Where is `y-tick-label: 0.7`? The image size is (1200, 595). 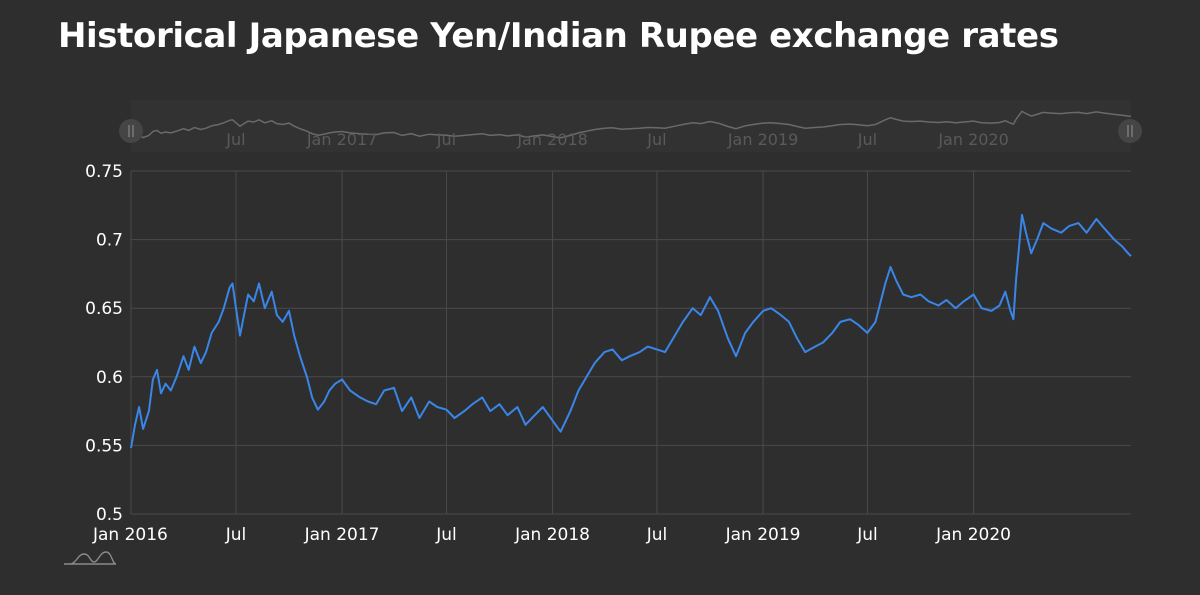
y-tick-label: 0.7 is located at coordinates (109, 241).